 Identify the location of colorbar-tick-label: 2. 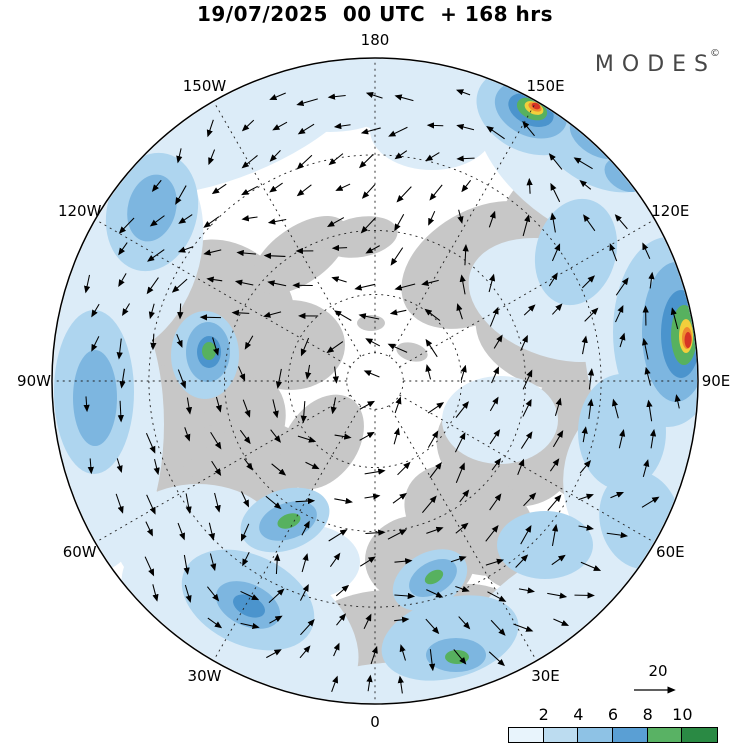
(543, 714).